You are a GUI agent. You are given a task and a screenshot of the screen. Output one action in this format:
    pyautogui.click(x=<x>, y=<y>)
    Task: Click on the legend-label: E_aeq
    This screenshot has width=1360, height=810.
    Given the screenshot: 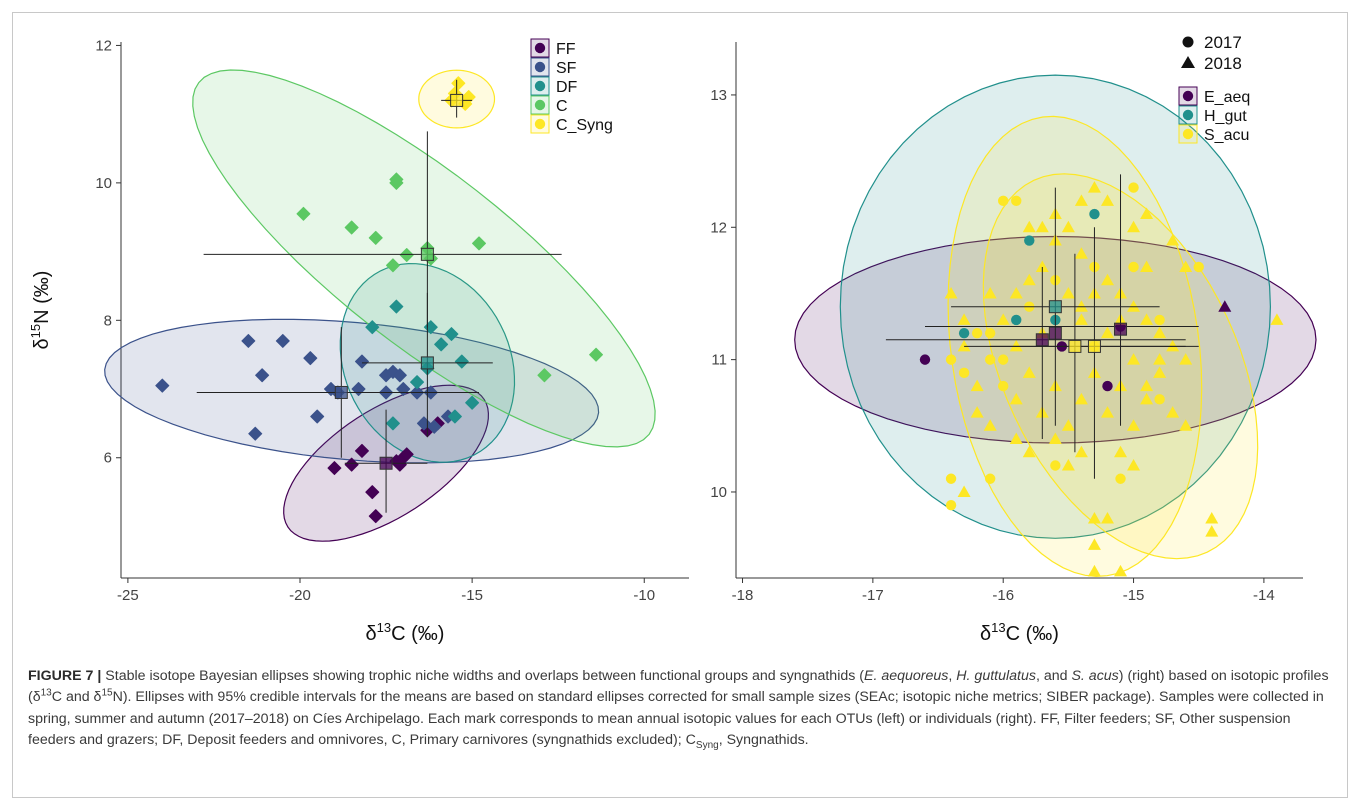 What is the action you would take?
    pyautogui.click(x=1227, y=97)
    